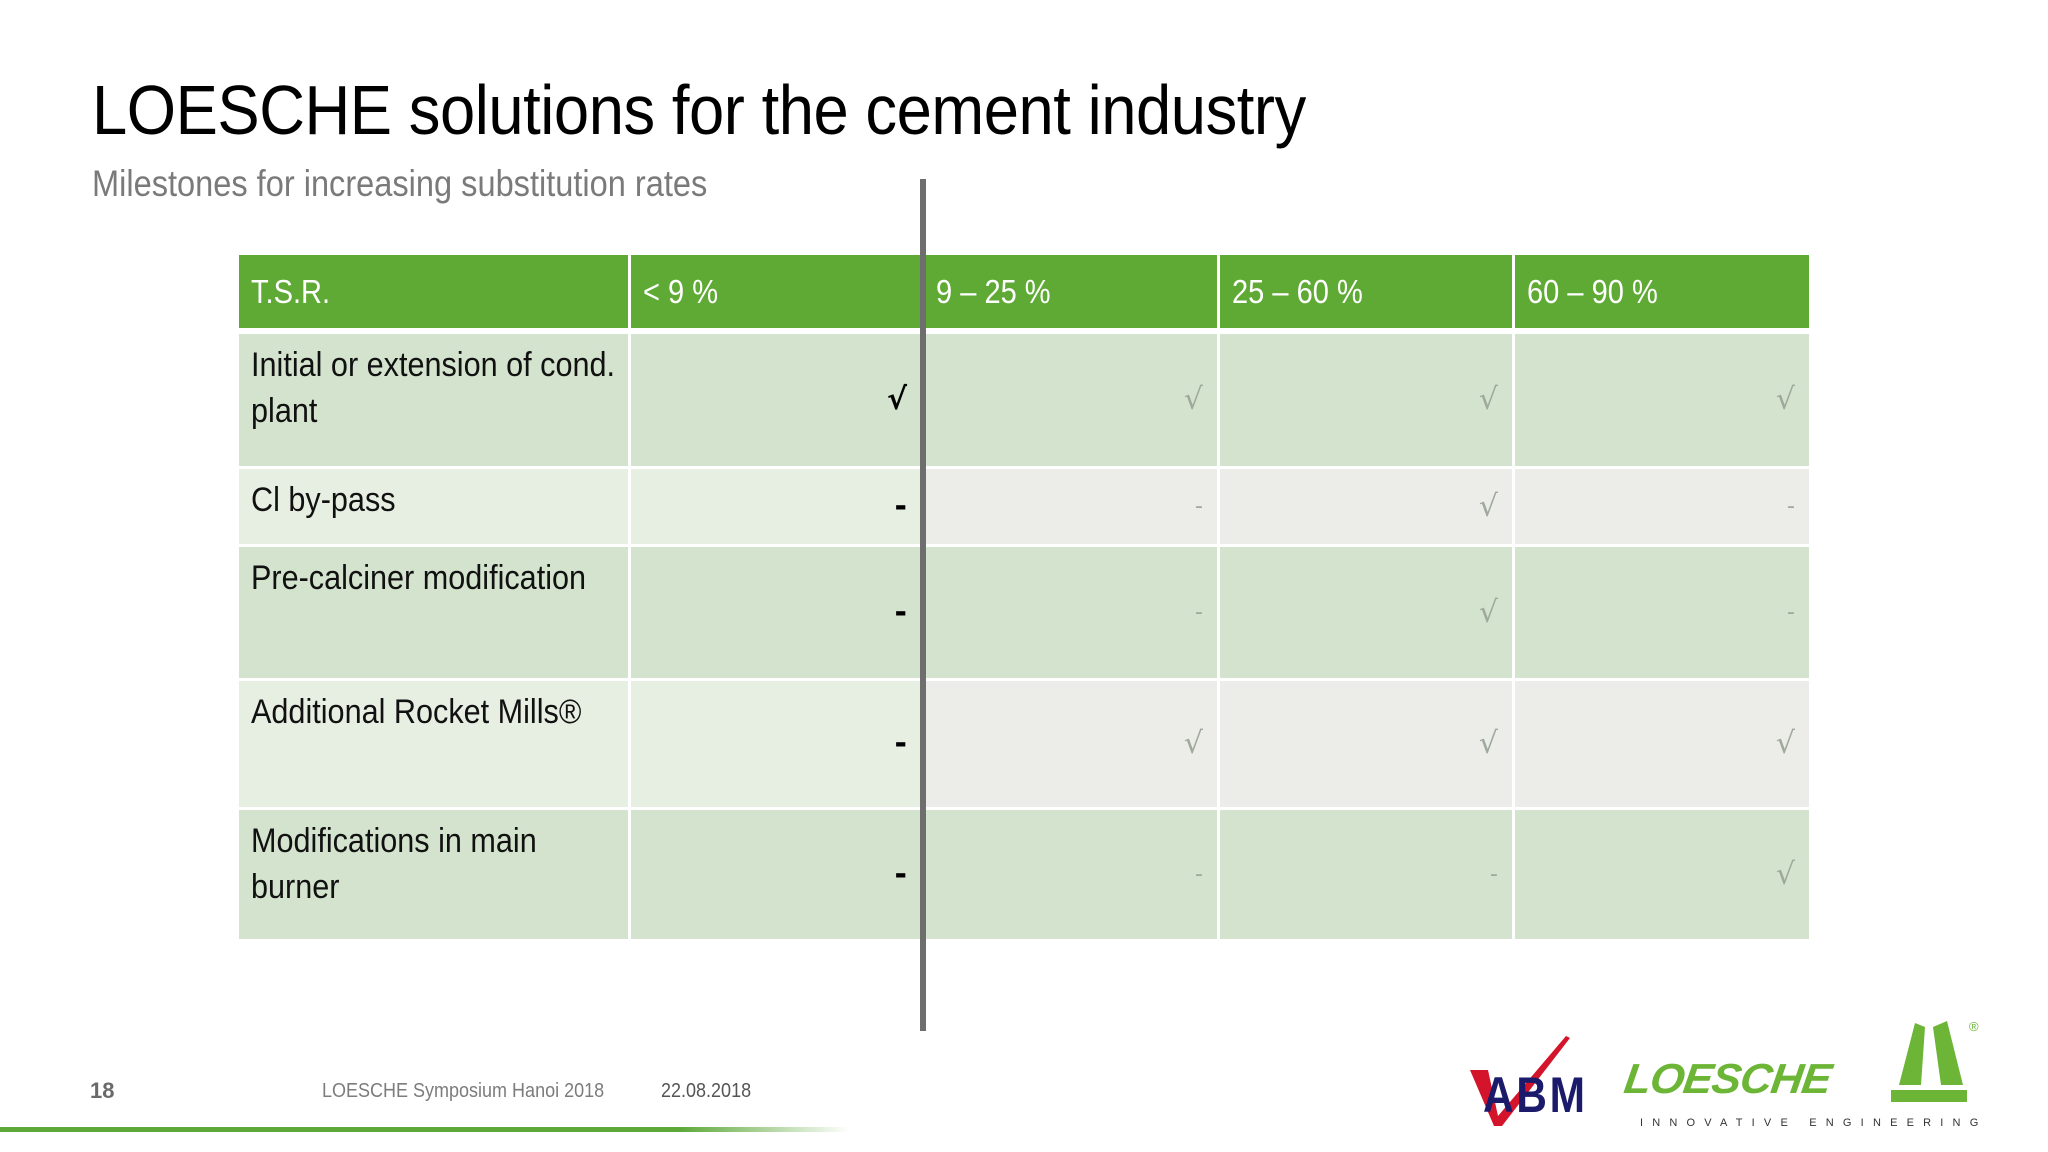 This screenshot has width=2048, height=1152. What do you see at coordinates (1662, 294) in the screenshot?
I see `header-cell-60-90: 60 – 90 %` at bounding box center [1662, 294].